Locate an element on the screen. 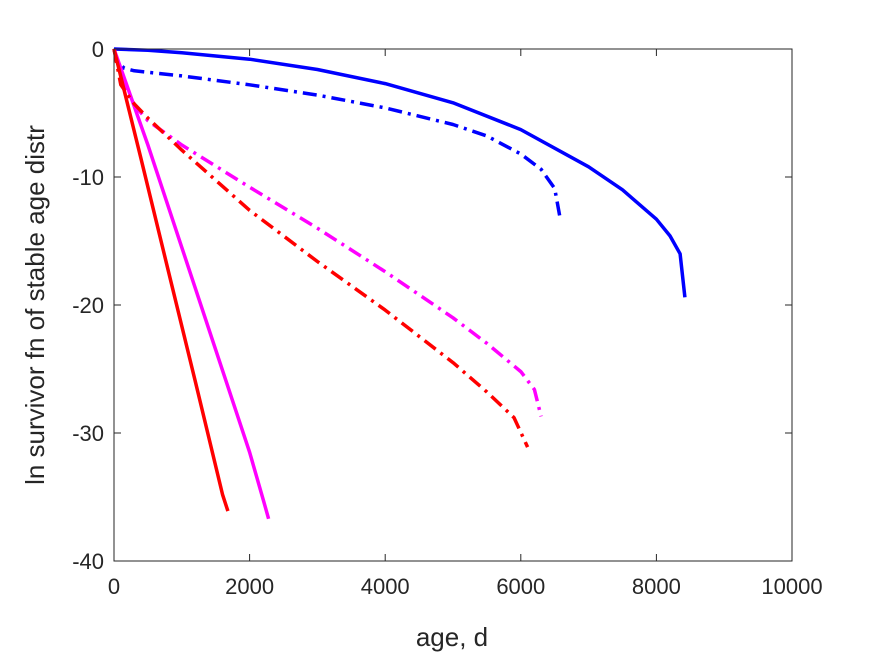 The image size is (875, 656). x-tick-label: 0 is located at coordinates (114, 586).